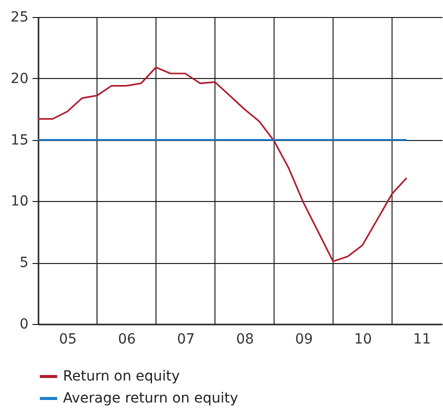 This screenshot has height=410, width=443. What do you see at coordinates (150, 398) in the screenshot?
I see `legend-label: Average return on equity` at bounding box center [150, 398].